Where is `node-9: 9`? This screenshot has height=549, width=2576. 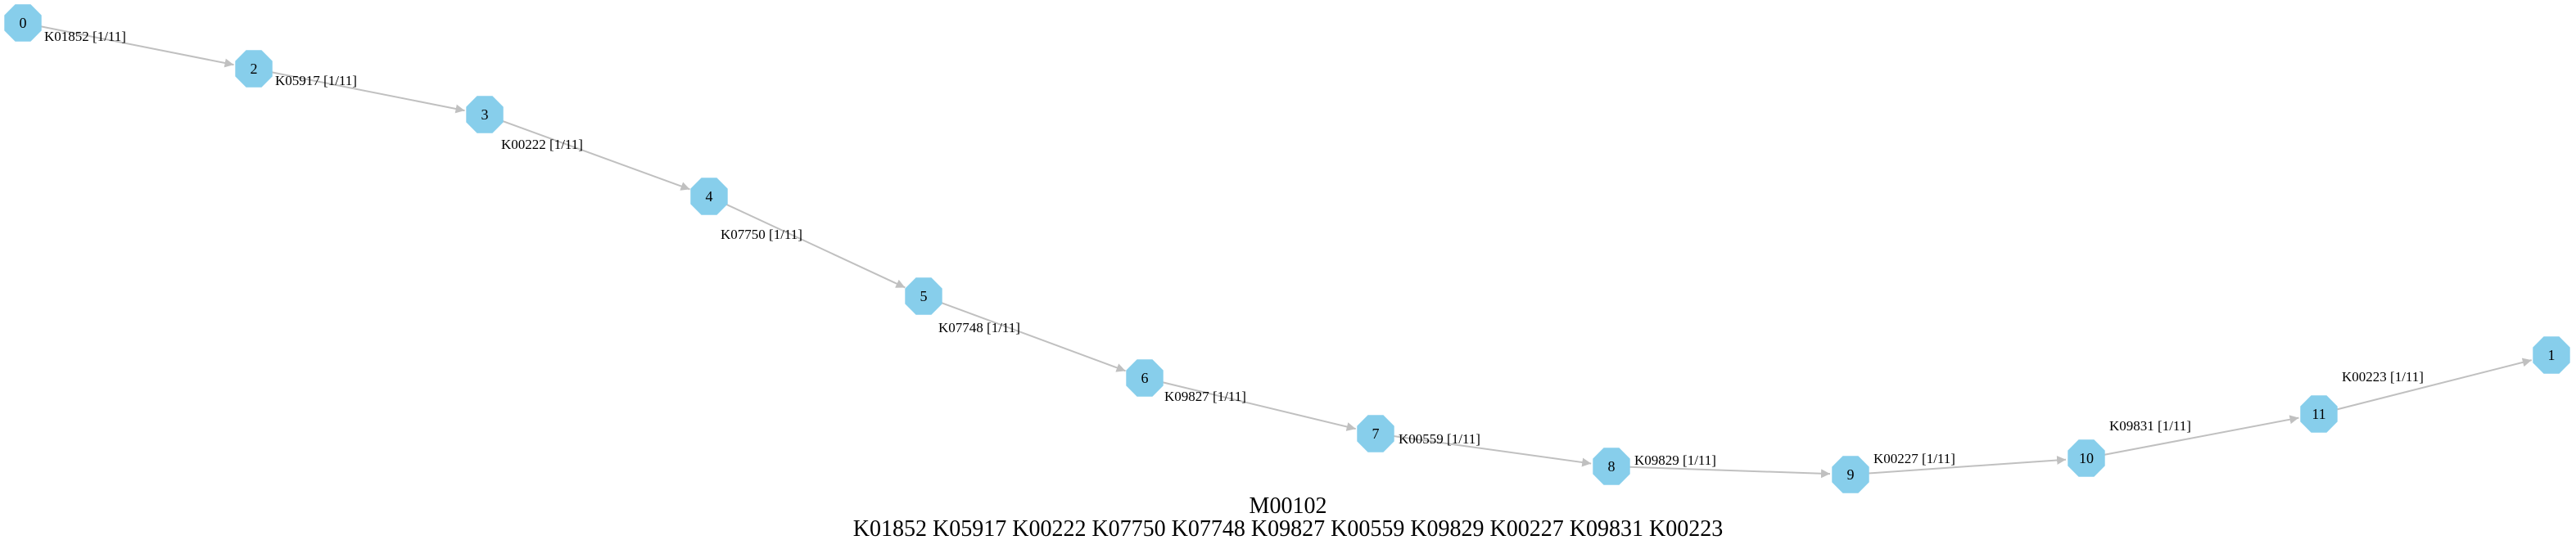
node-9: 9 is located at coordinates (1850, 475).